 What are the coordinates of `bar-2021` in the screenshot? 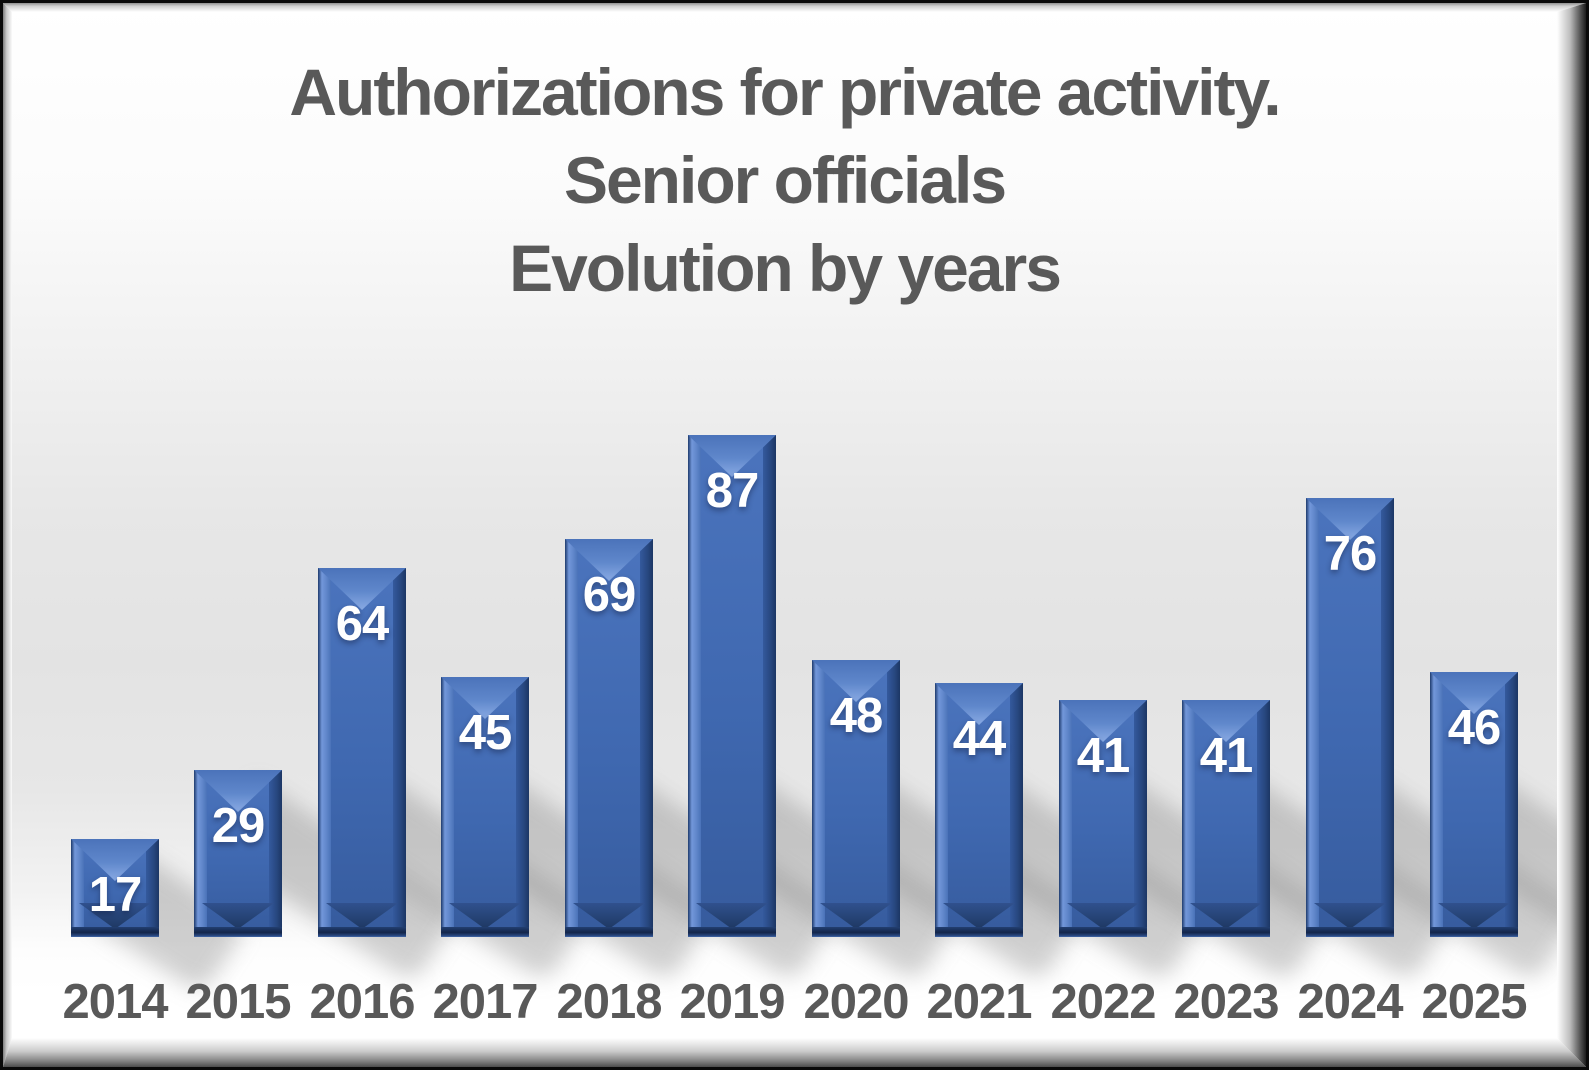 It's located at (979, 810).